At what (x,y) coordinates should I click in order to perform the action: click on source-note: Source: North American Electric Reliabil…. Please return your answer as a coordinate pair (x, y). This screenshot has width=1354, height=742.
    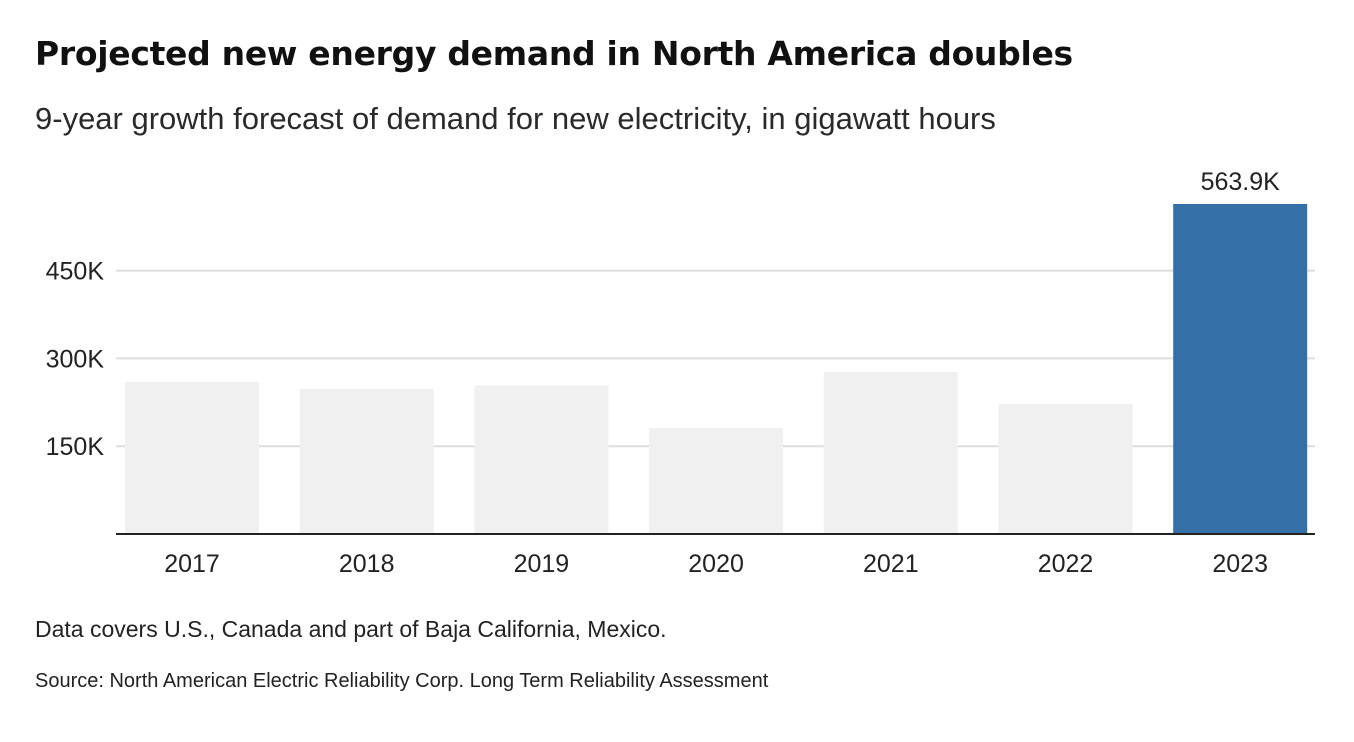
    Looking at the image, I should click on (402, 681).